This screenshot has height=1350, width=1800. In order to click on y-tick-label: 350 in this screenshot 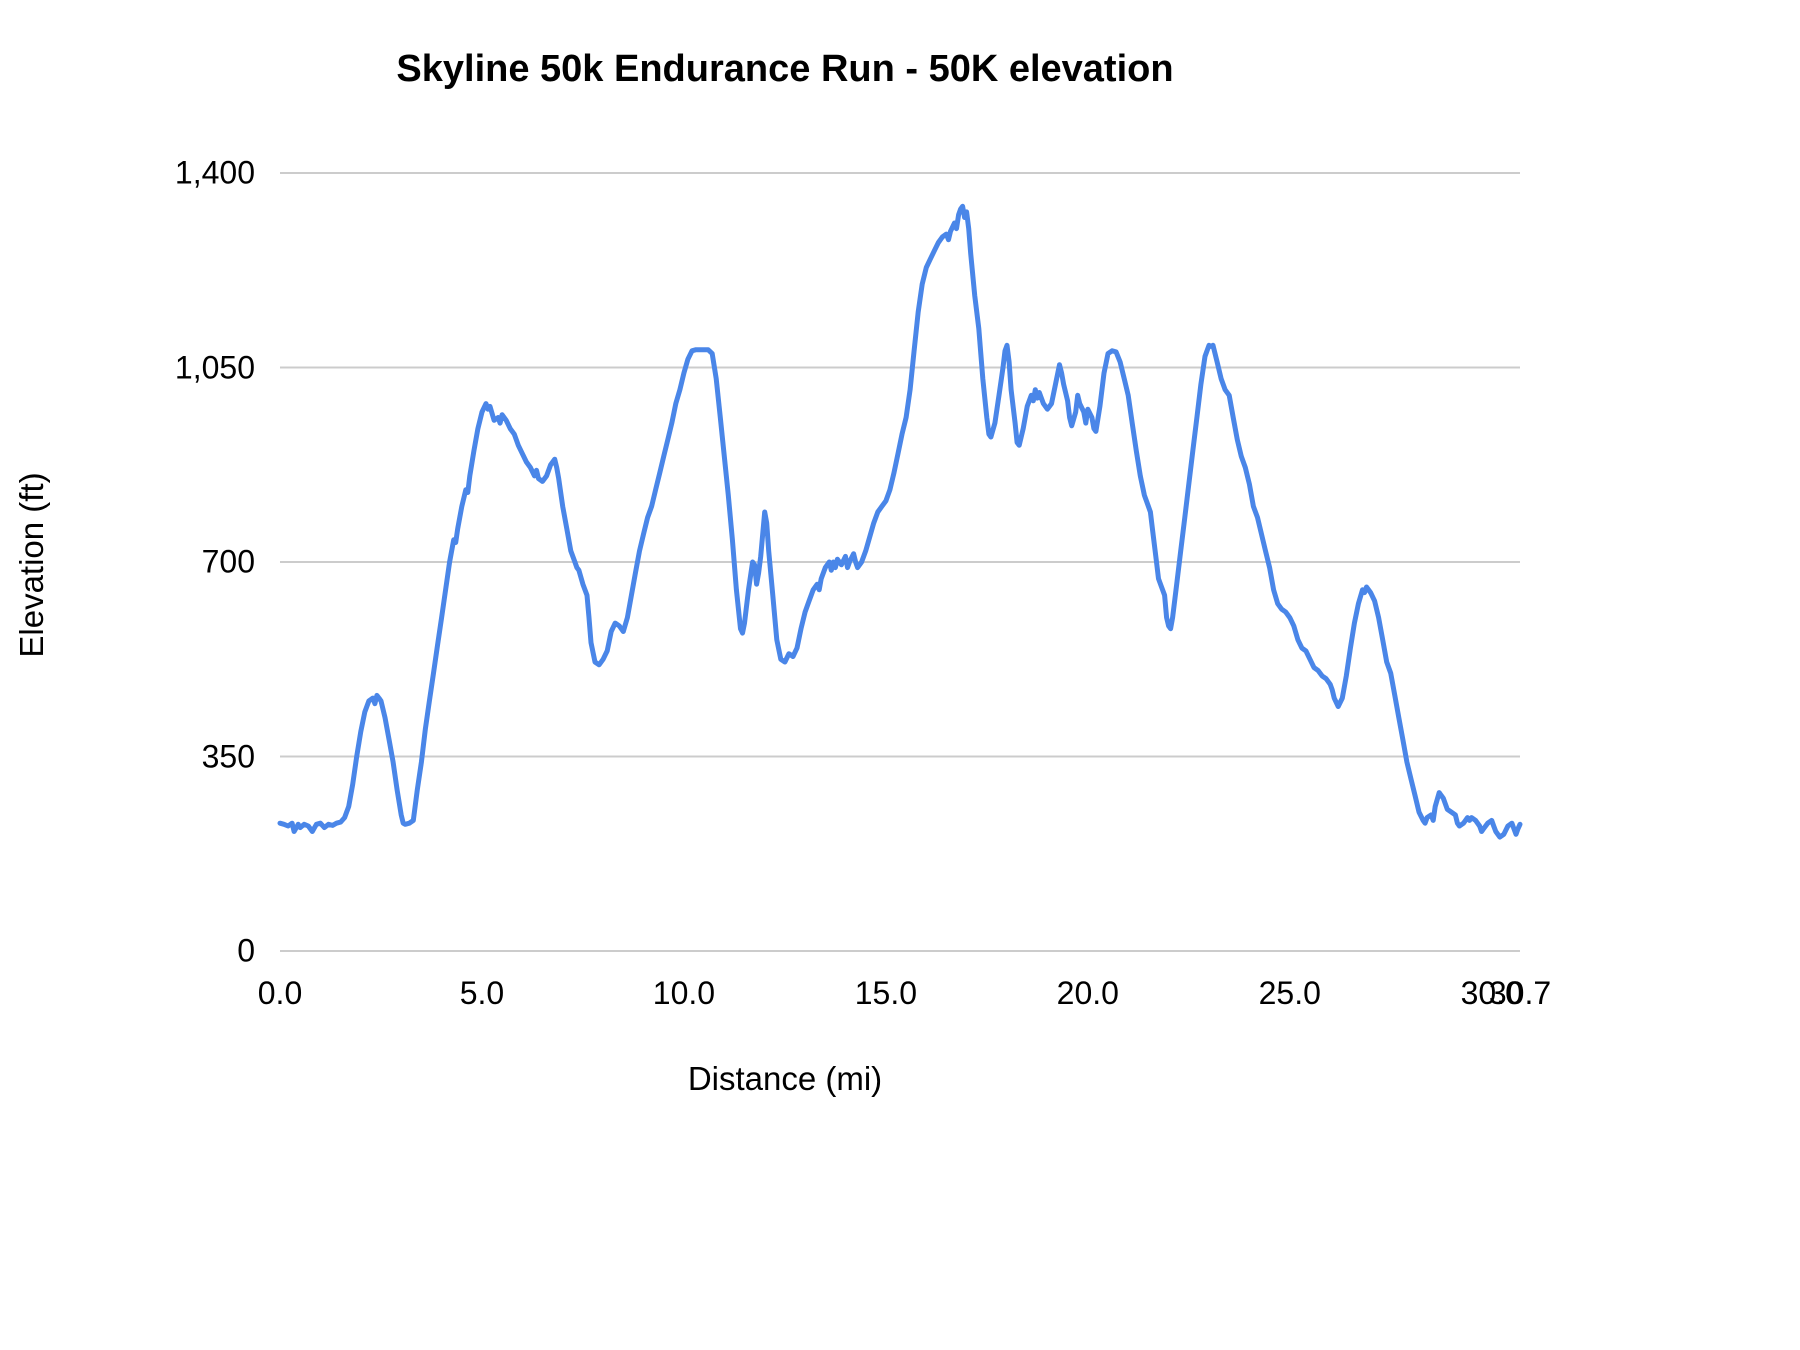, I will do `click(228, 756)`.